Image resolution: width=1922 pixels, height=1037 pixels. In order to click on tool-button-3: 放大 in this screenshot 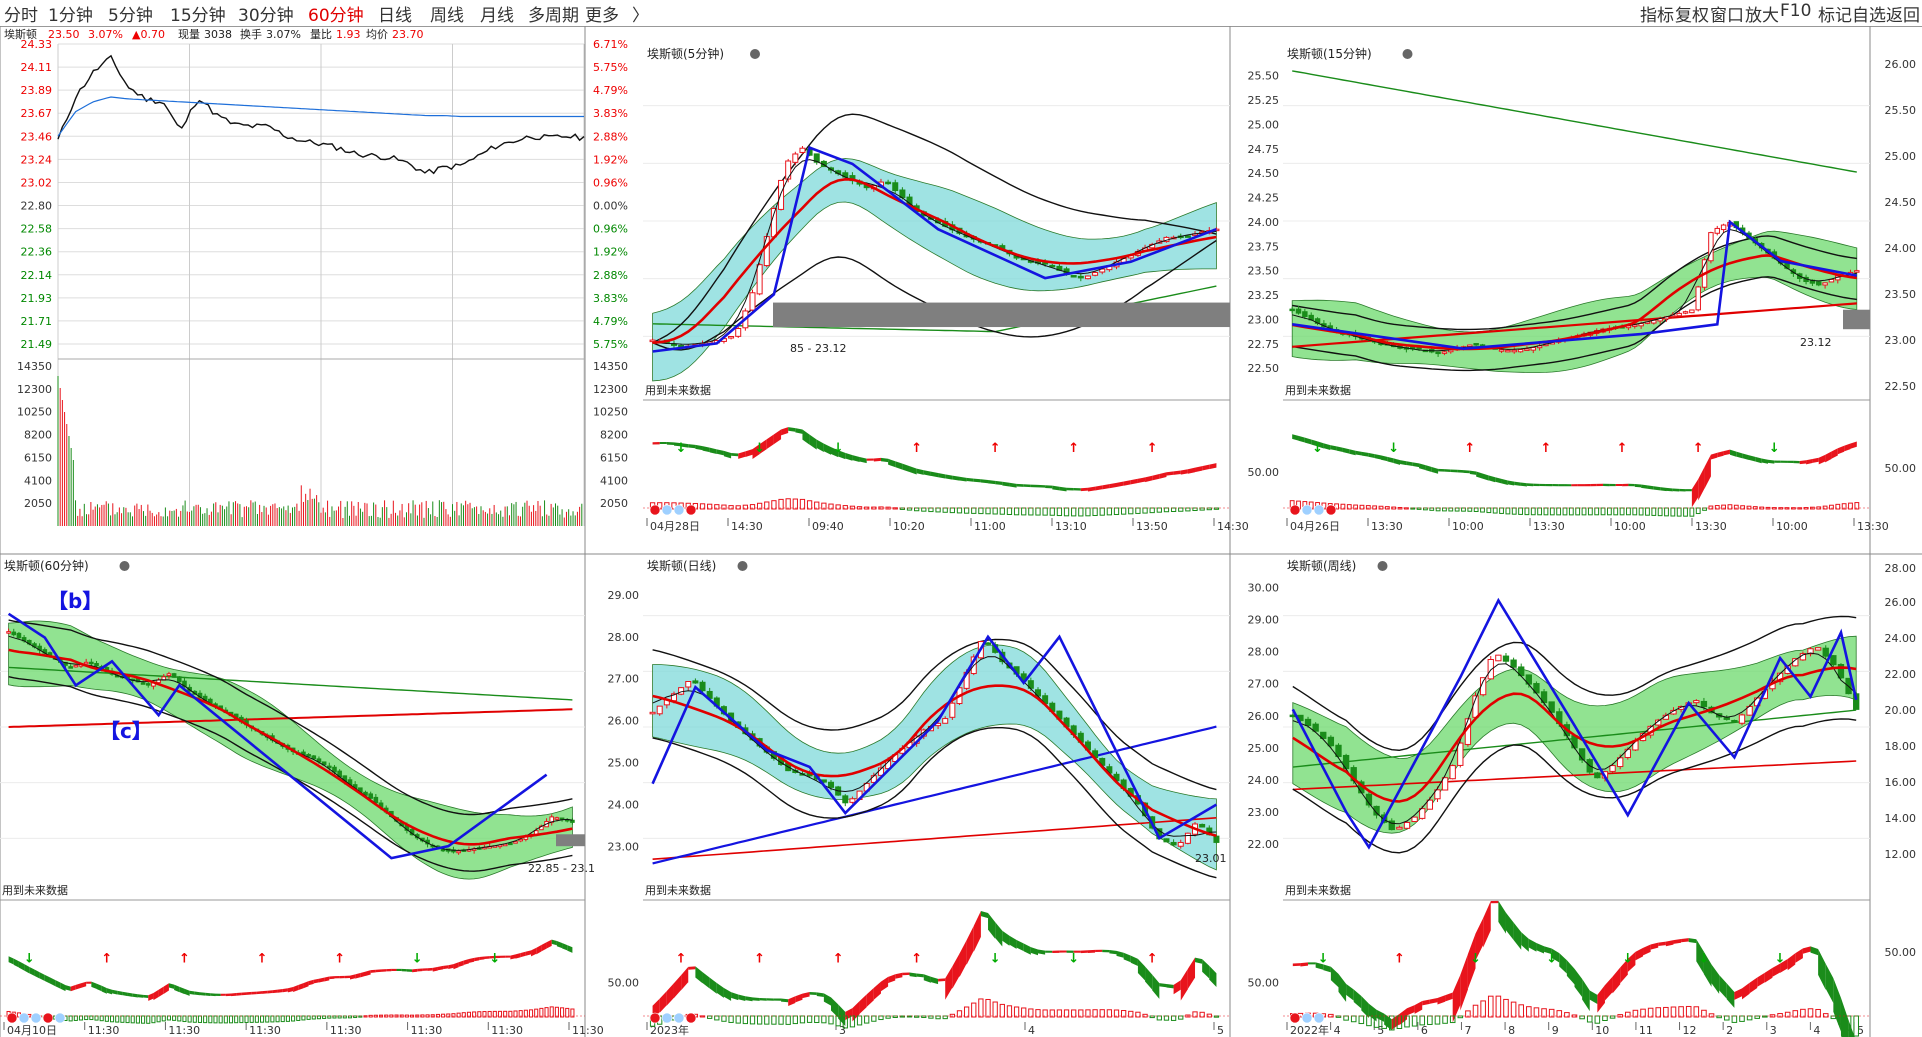, I will do `click(1762, 16)`.